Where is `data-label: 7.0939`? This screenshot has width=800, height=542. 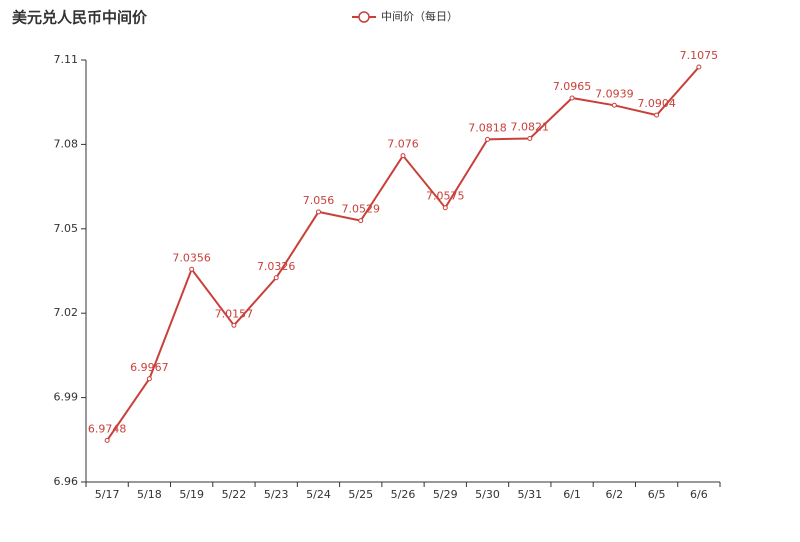 data-label: 7.0939 is located at coordinates (614, 93).